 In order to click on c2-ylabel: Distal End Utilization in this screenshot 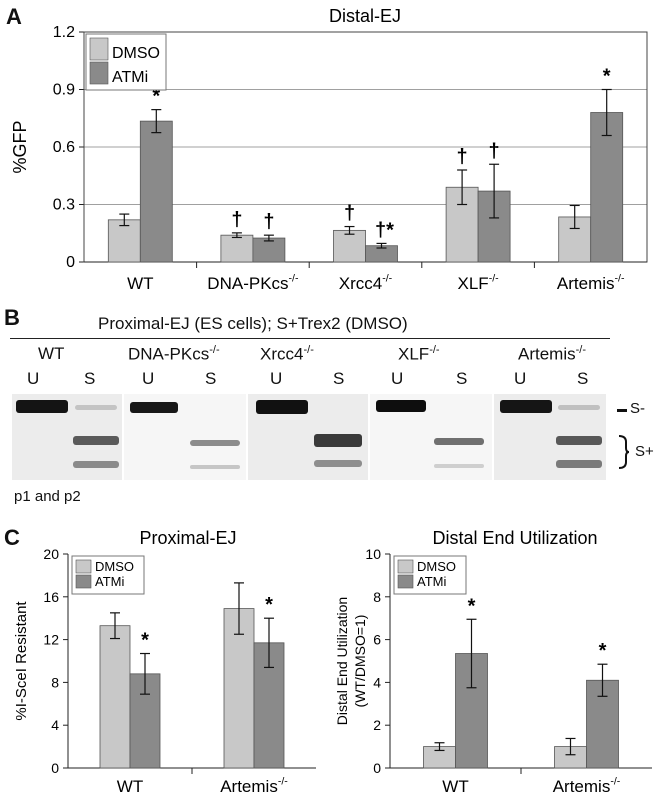, I will do `click(342, 661)`.